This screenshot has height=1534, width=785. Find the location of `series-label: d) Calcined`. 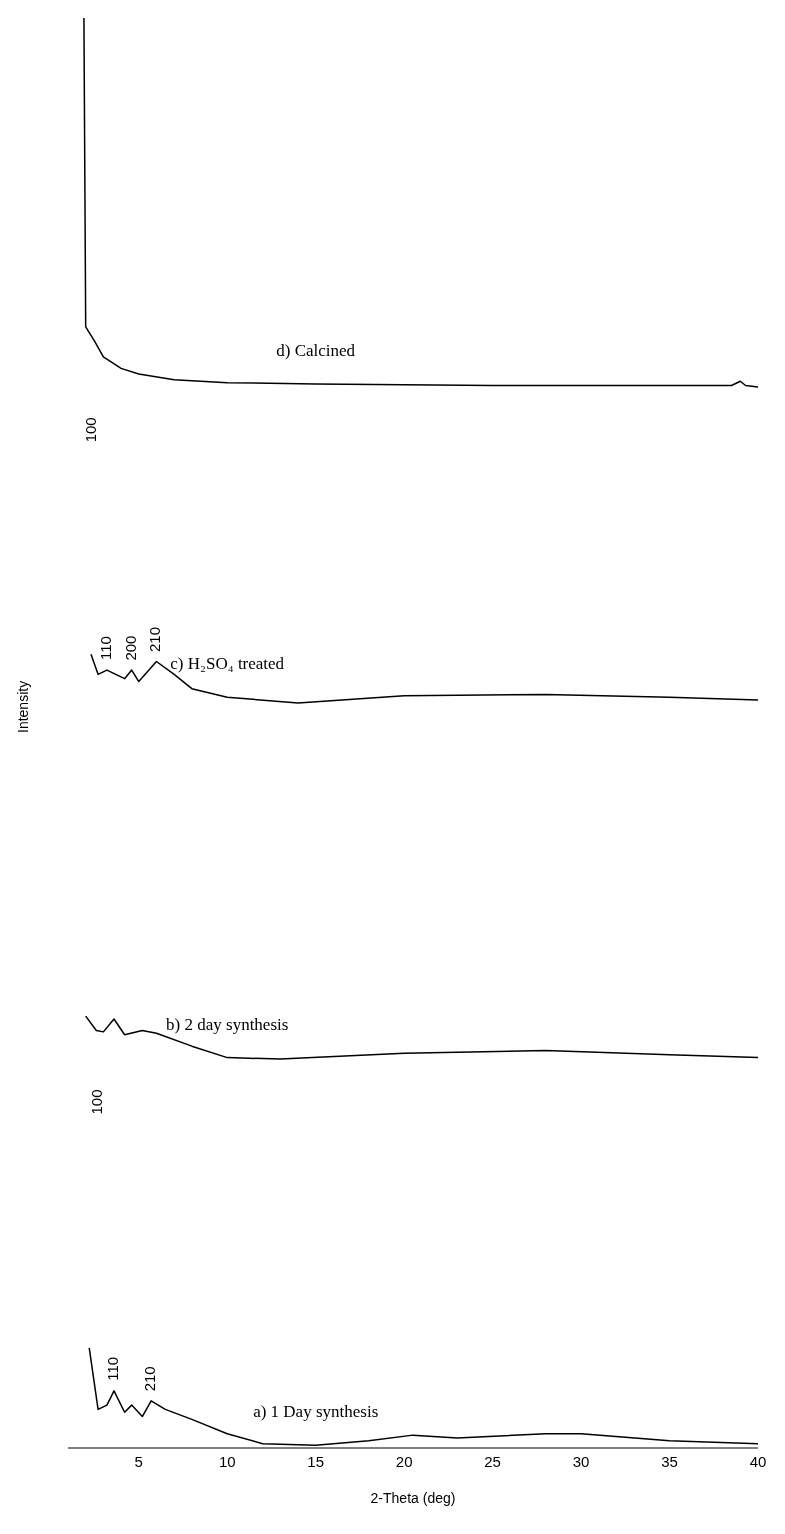

series-label: d) Calcined is located at coordinates (316, 351).